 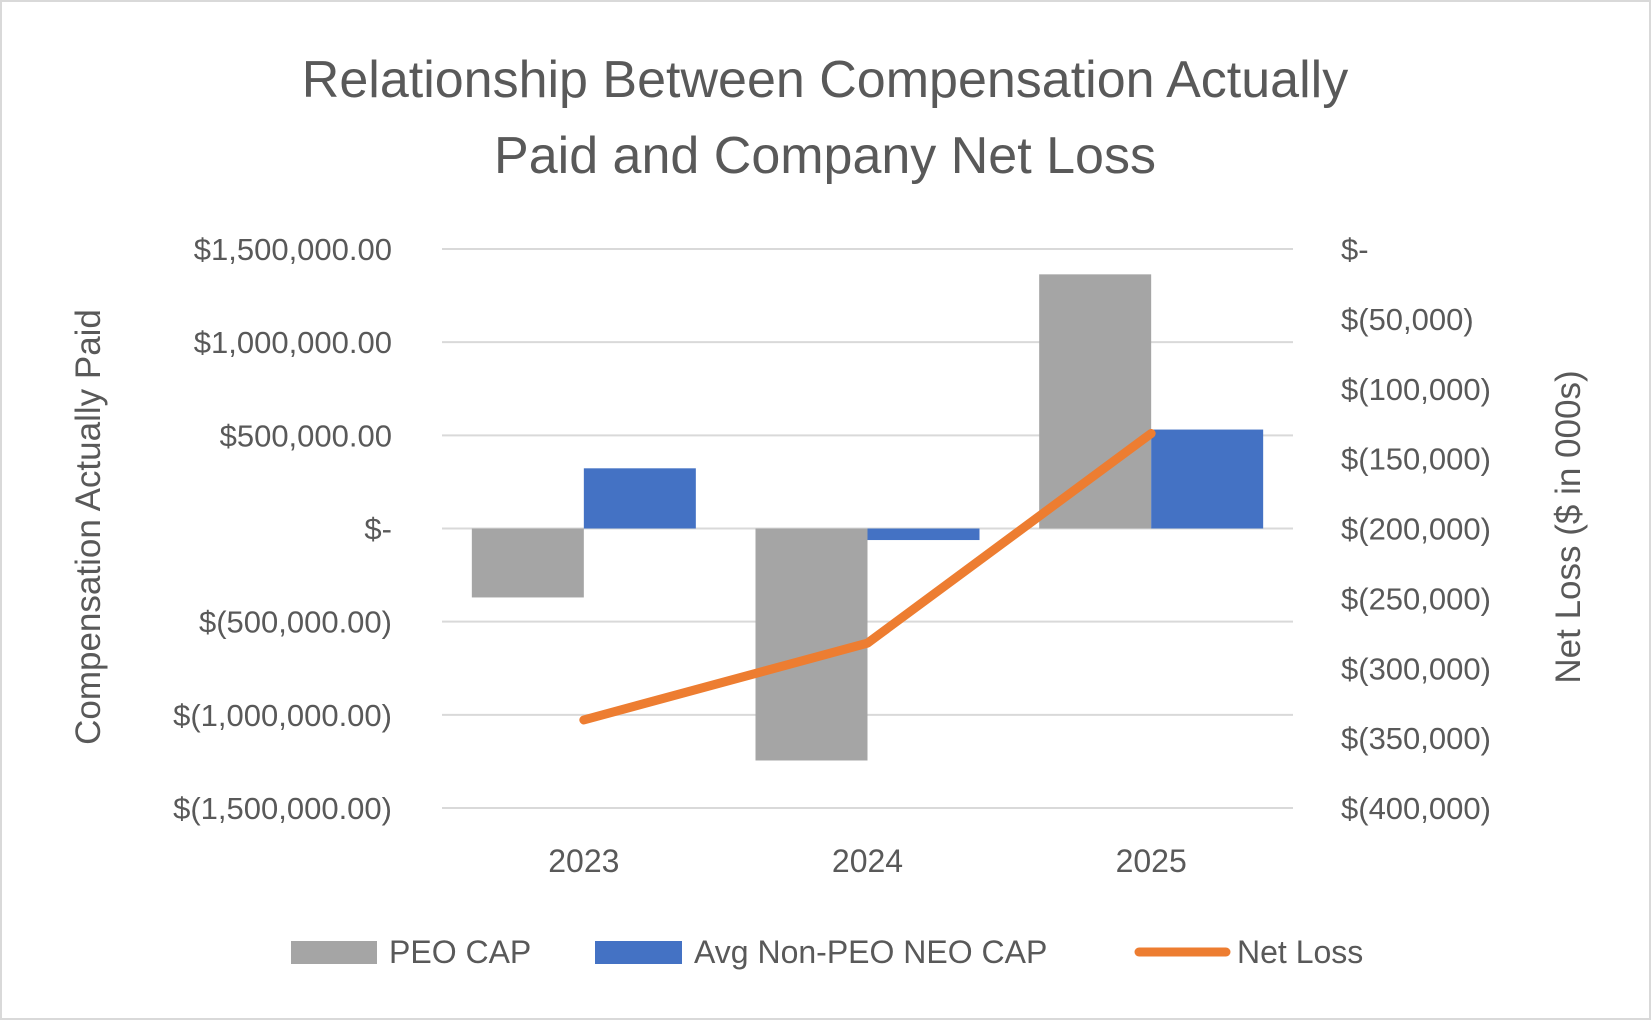 I want to click on legend-label-avg-non-peo-neo-cap: Avg Non-PEO NEO CAP, so click(x=870, y=952).